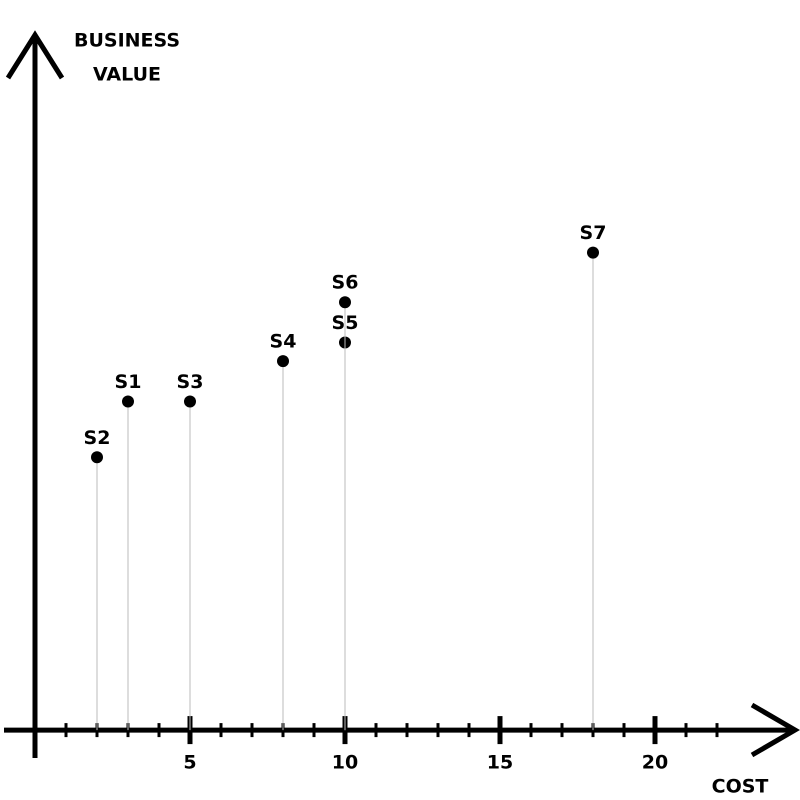 The height and width of the screenshot is (800, 800). I want to click on point-label: S2, so click(97, 438).